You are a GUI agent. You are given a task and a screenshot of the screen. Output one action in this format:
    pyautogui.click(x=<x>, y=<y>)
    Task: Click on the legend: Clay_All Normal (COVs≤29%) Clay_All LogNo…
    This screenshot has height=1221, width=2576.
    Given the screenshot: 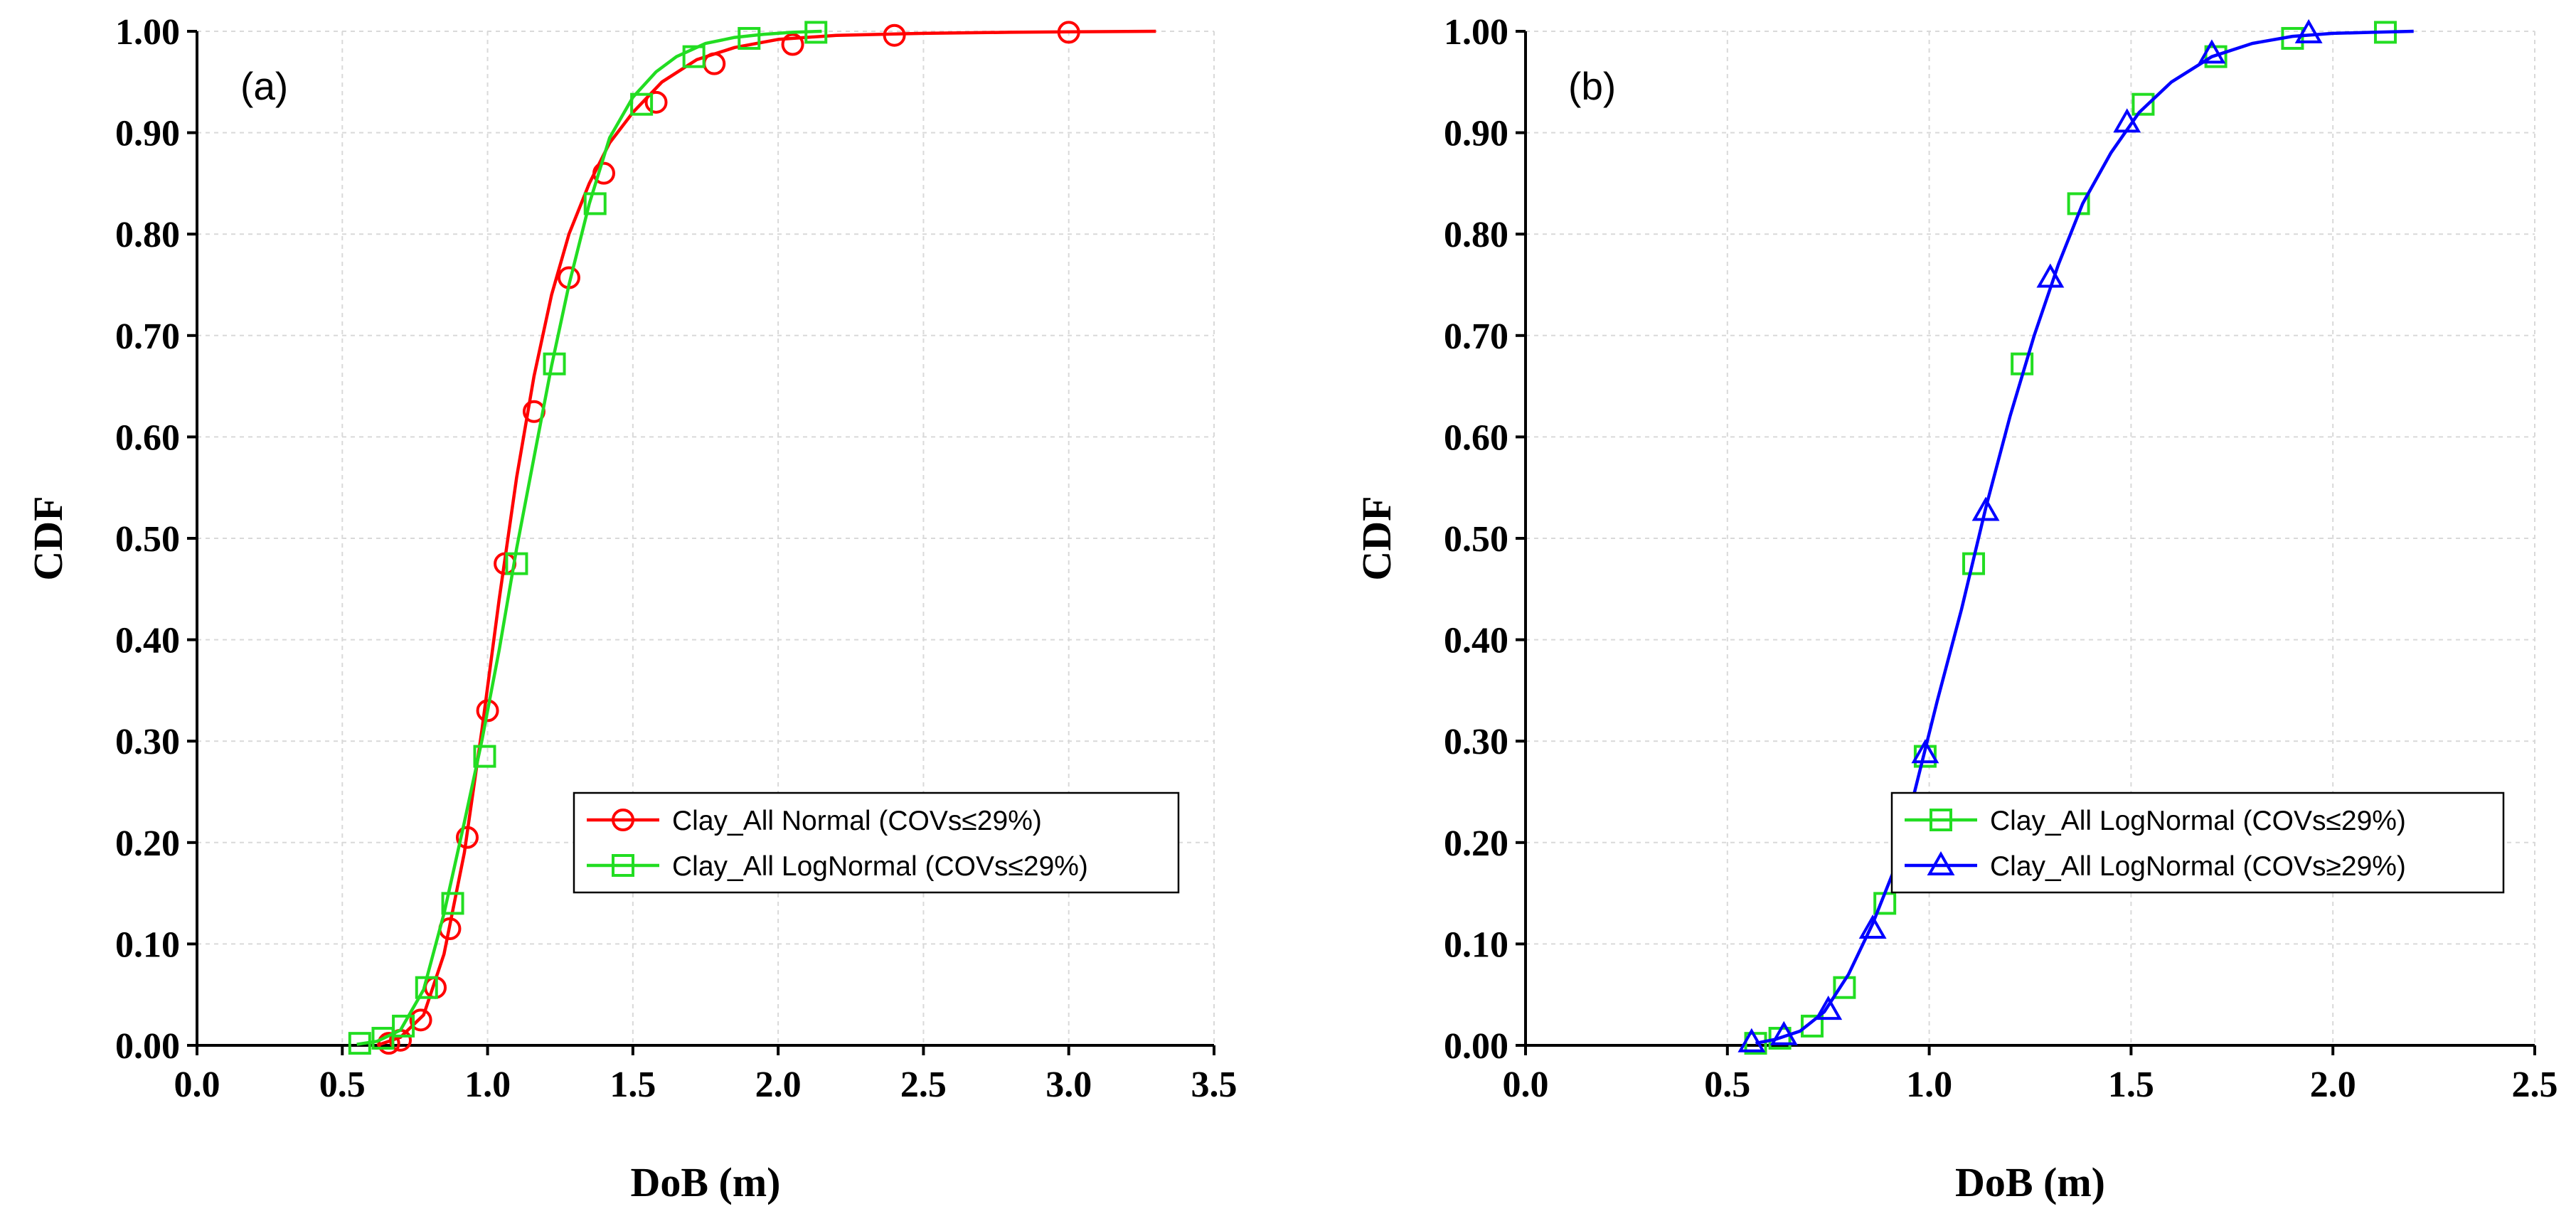 What is the action you would take?
    pyautogui.click(x=876, y=842)
    